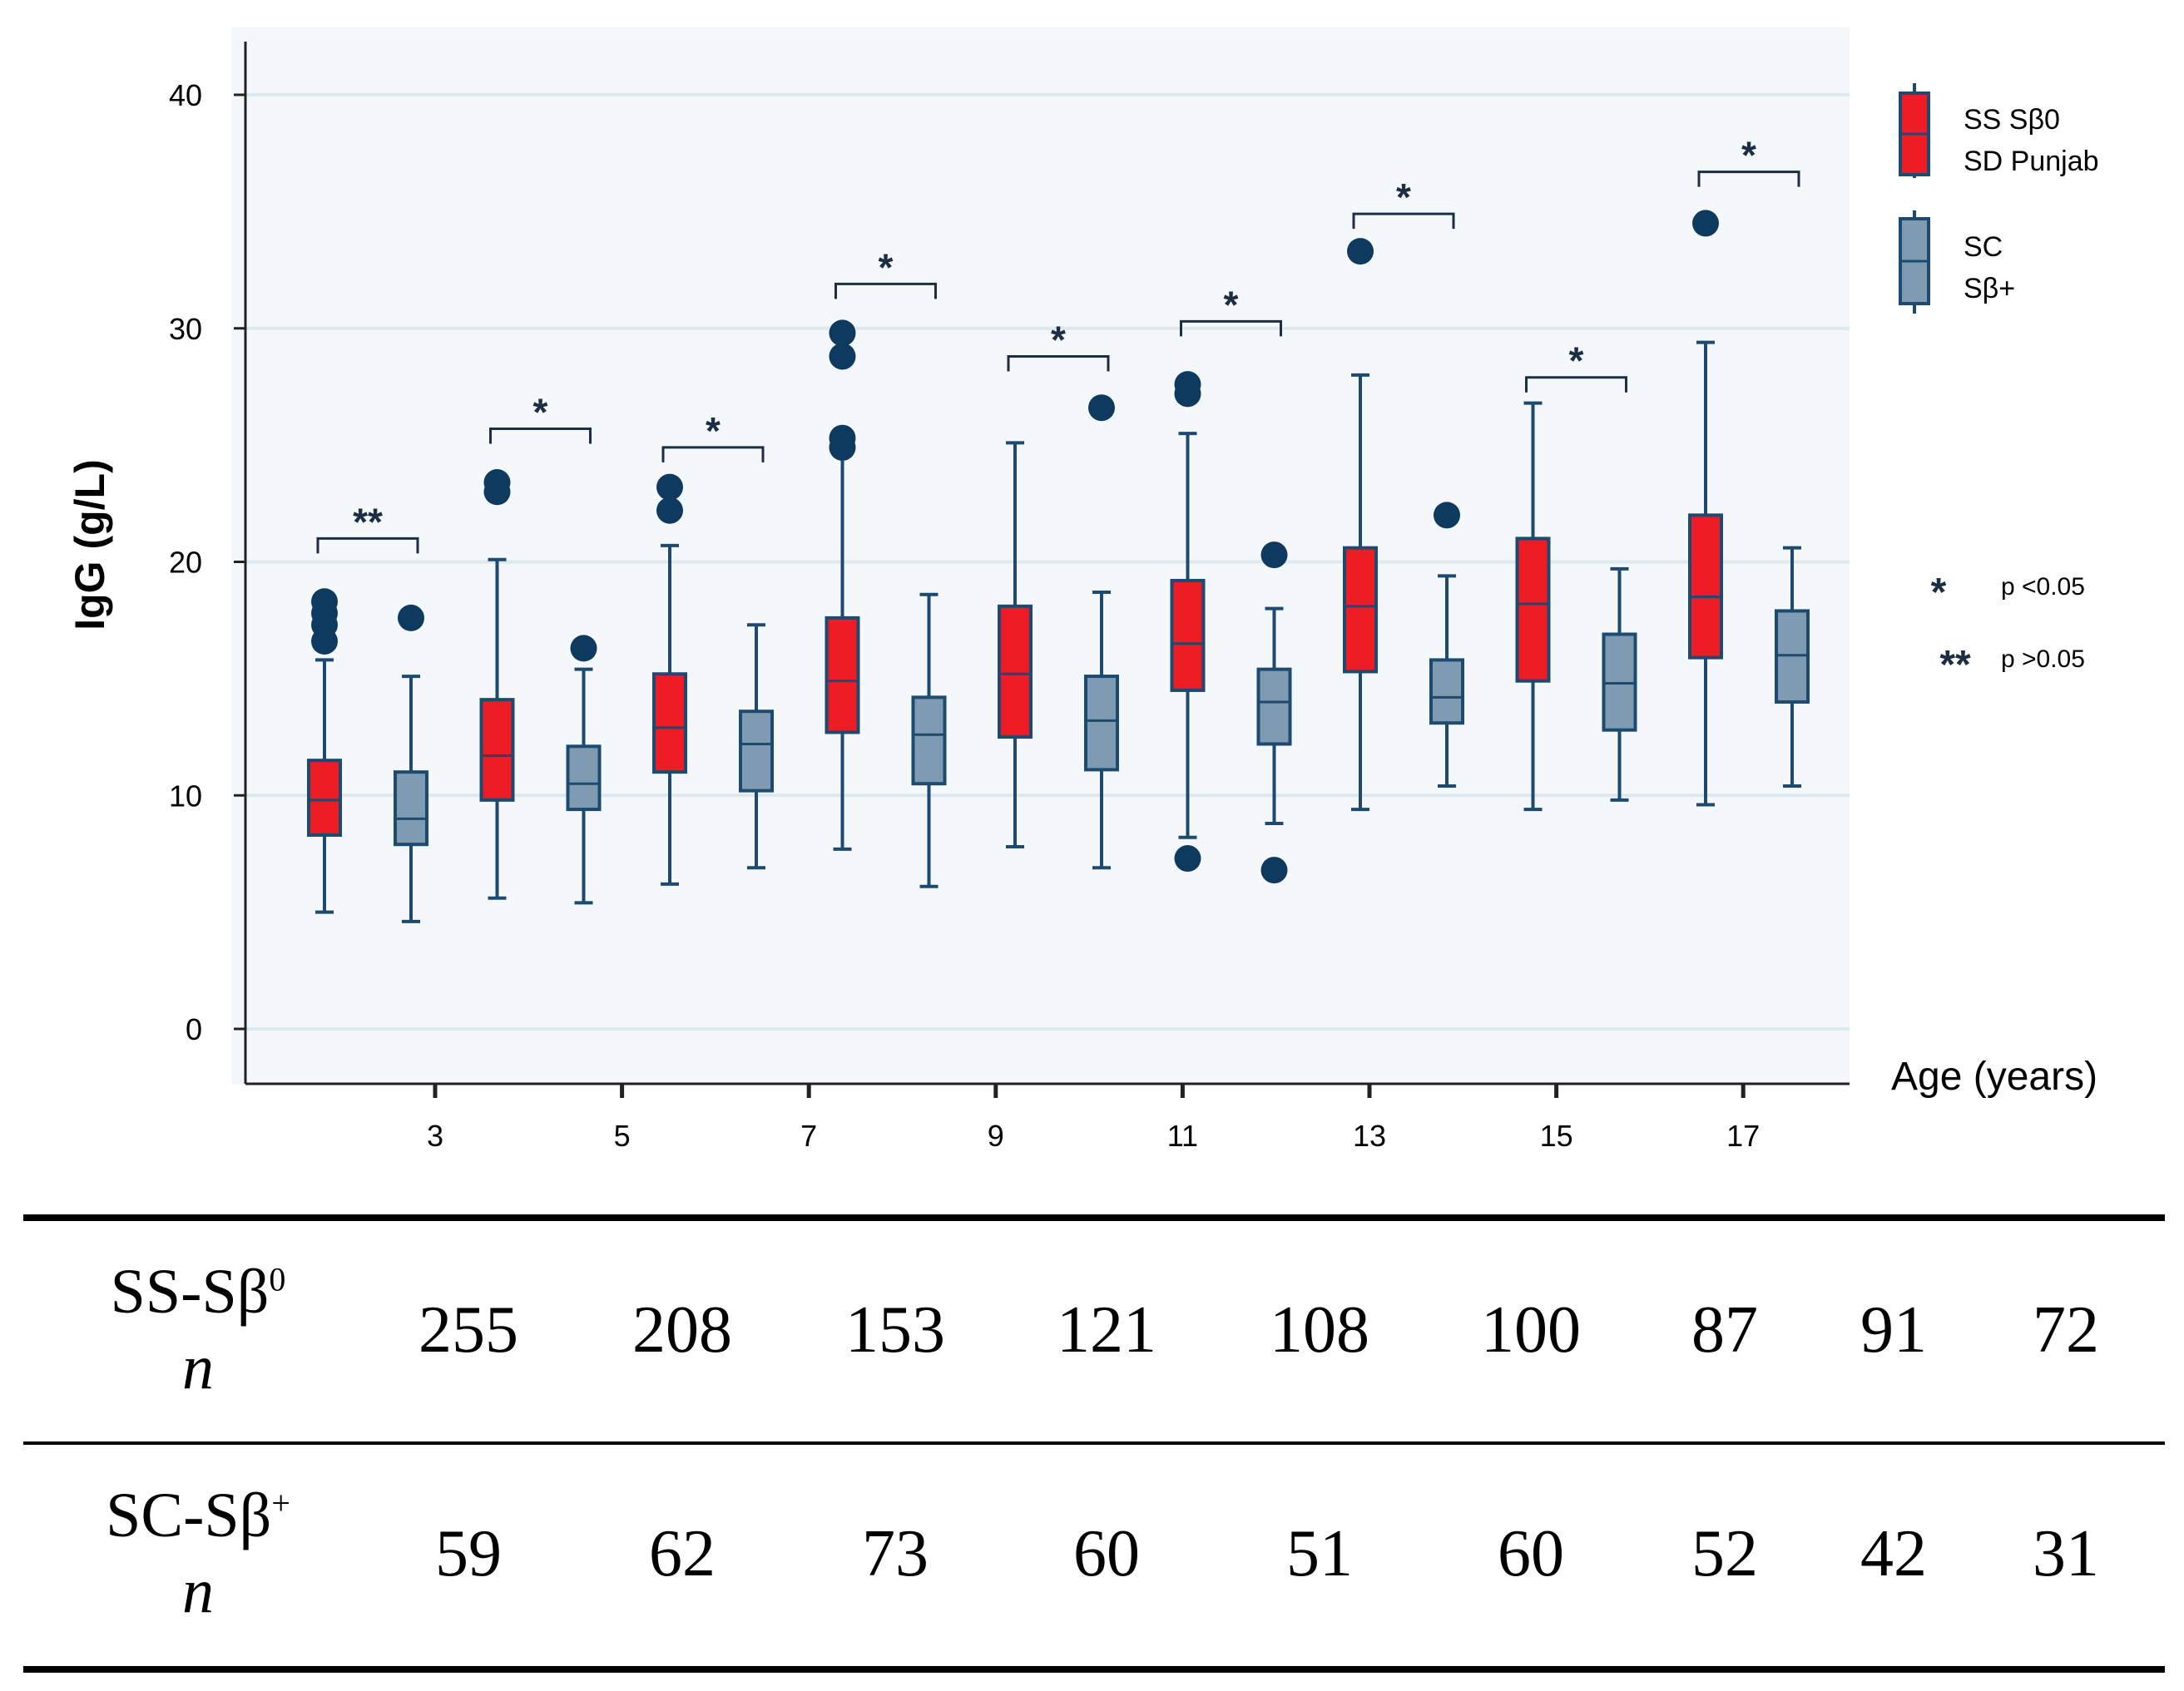  Describe the element at coordinates (1319, 1330) in the screenshot. I see `table-cell: 108` at that location.